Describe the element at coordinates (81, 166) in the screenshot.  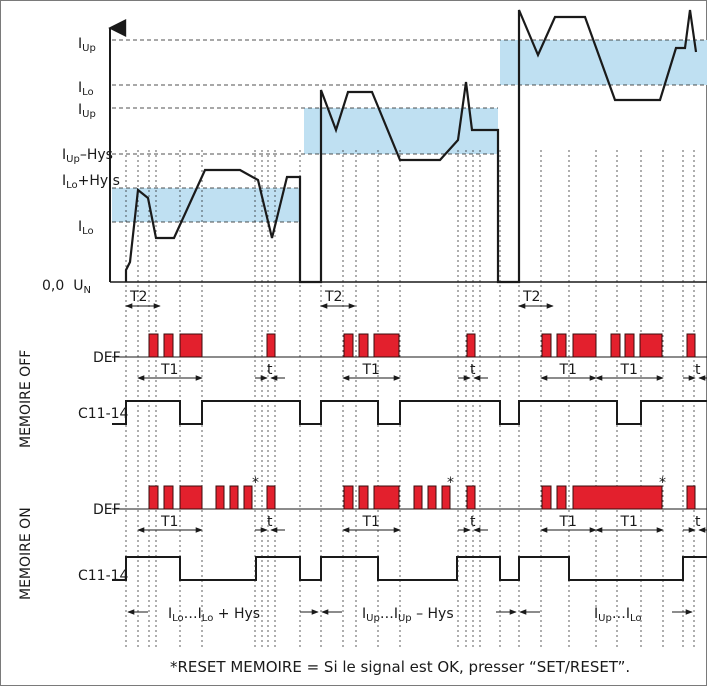
I see `level-labels: IUp ILo IUp IUp–Hys ILo+Hy s ILo 0,0 UN` at that location.